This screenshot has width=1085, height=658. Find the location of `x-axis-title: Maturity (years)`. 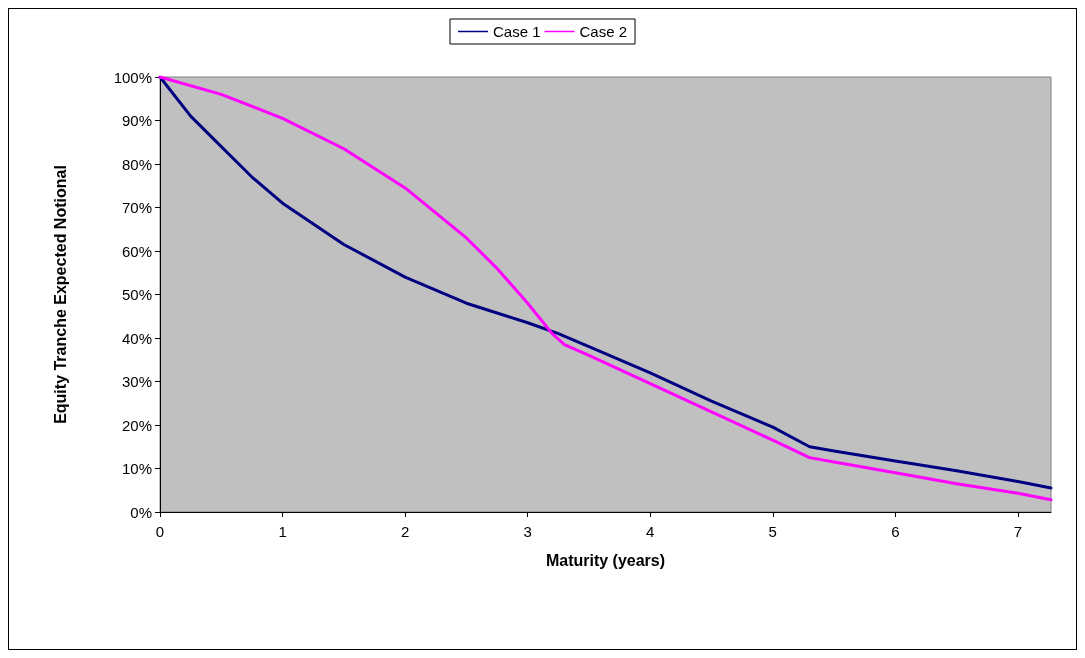

x-axis-title: Maturity (years) is located at coordinates (605, 560).